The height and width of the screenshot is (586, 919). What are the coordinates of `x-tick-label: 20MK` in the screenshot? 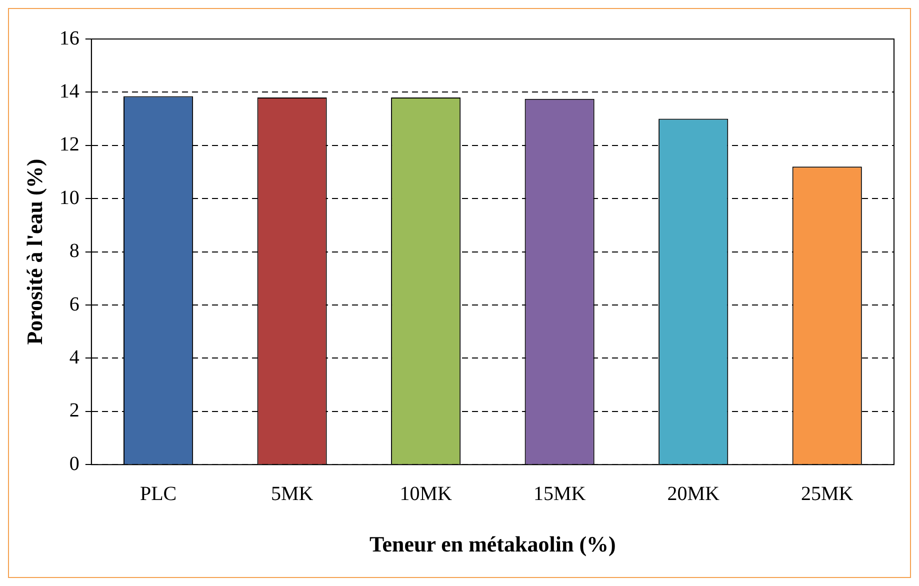 It's located at (693, 493).